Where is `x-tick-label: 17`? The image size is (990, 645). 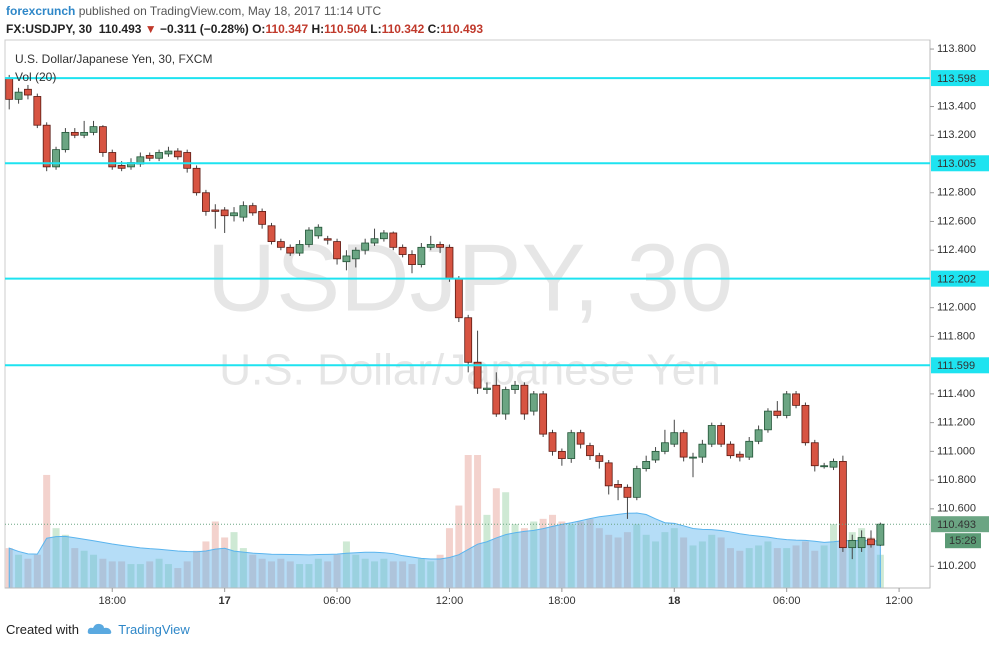 x-tick-label: 17 is located at coordinates (225, 601).